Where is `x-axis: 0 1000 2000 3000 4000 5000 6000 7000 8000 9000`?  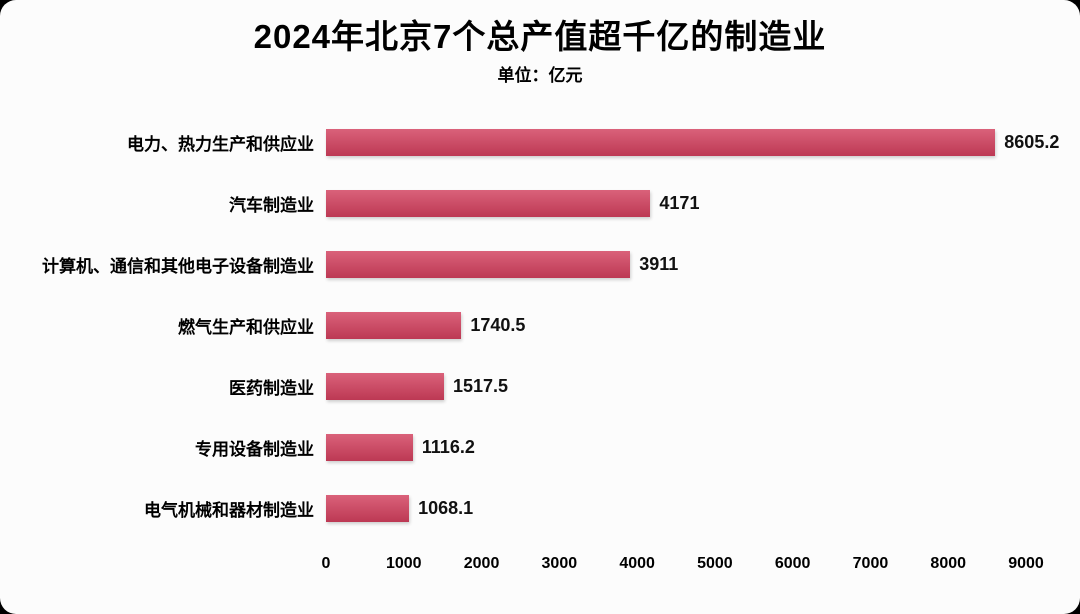 x-axis: 0 1000 2000 3000 4000 5000 6000 7000 8000 9000 is located at coordinates (540, 567).